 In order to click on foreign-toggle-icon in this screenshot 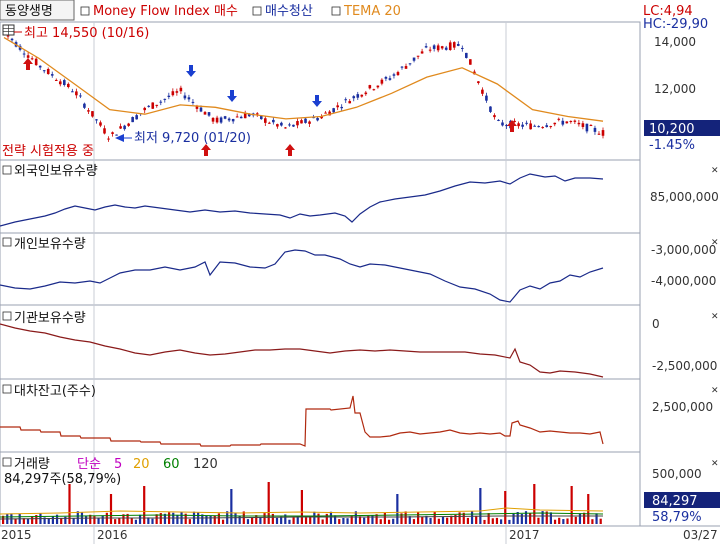, I will do `click(7, 170)`.